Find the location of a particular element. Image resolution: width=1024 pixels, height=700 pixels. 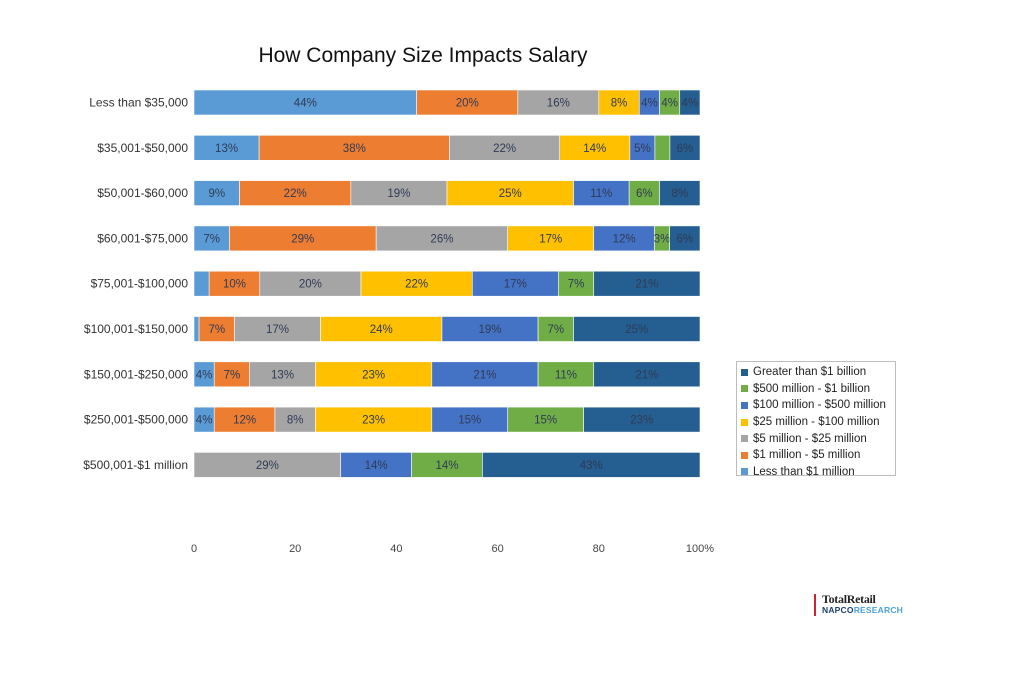

bar-data-label: 12% is located at coordinates (624, 239).